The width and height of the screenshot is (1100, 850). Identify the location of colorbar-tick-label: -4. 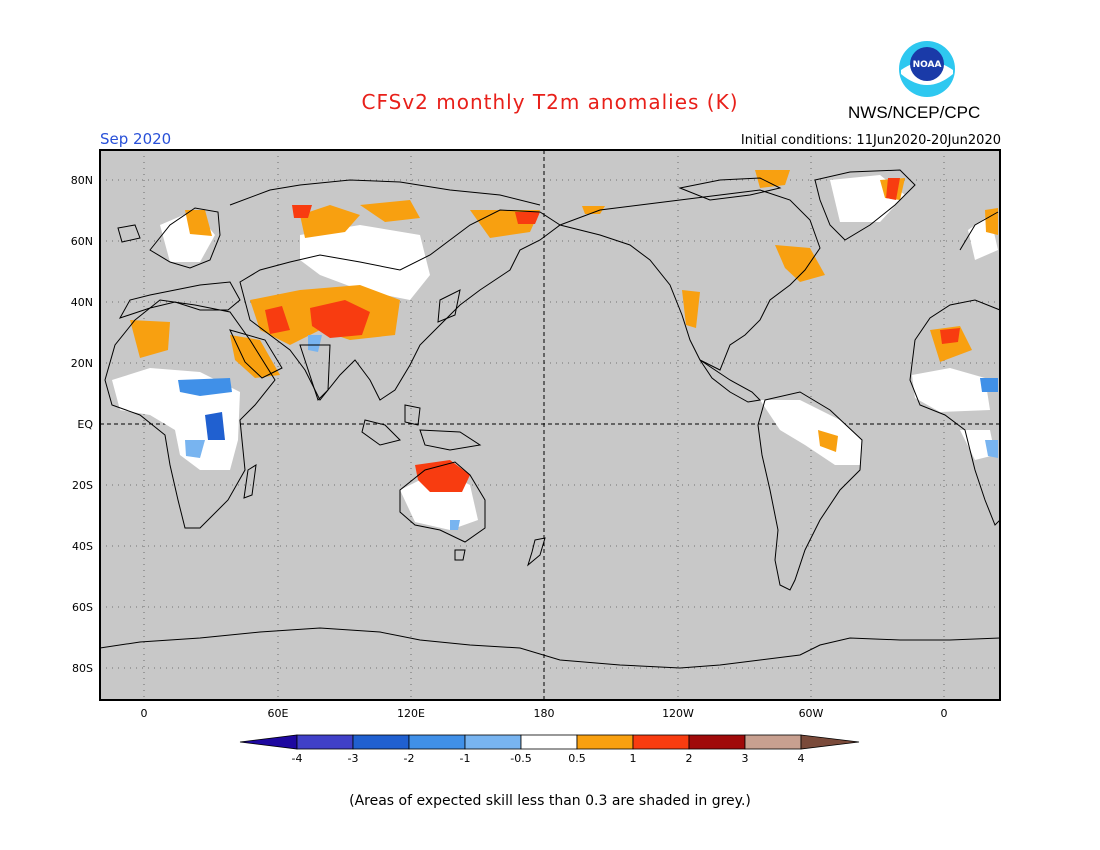
(297, 758).